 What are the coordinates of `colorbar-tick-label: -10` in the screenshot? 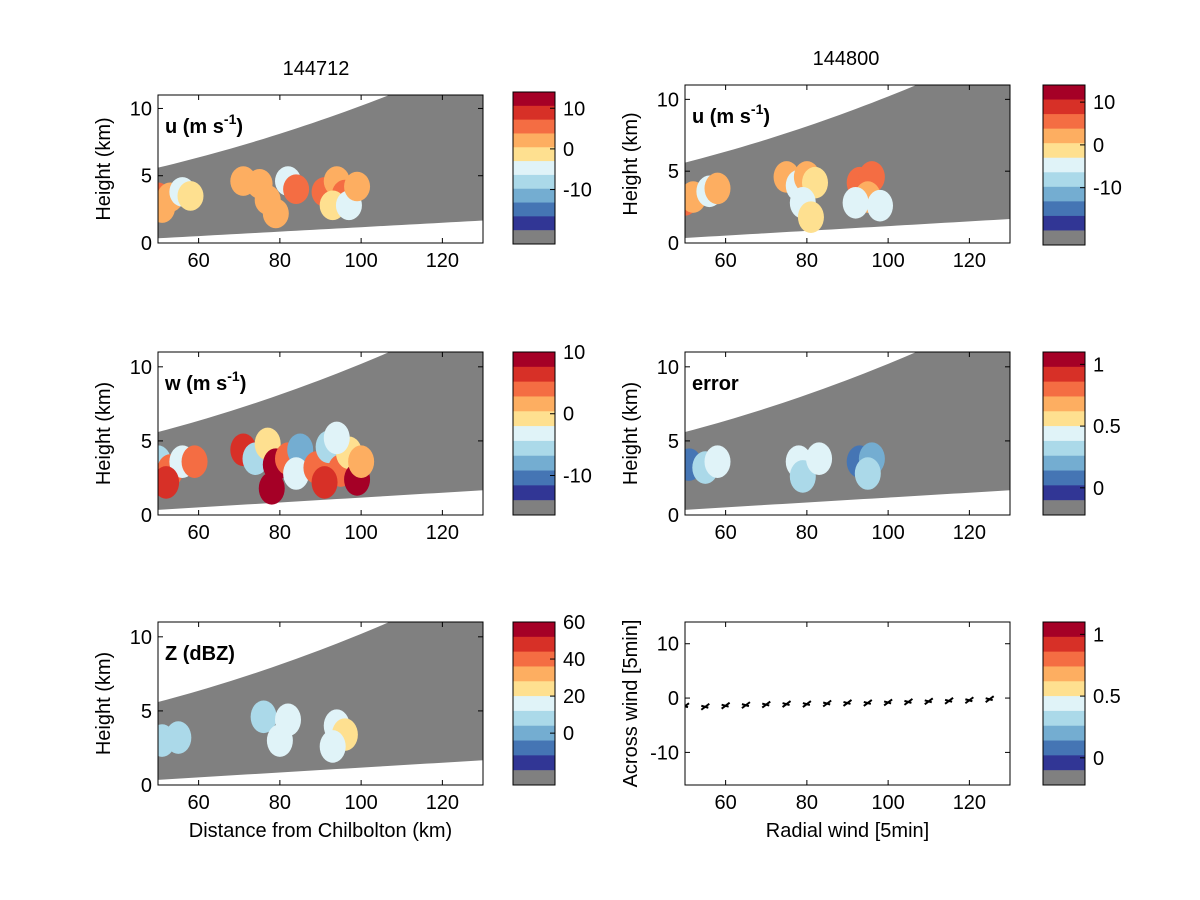 It's located at (1107, 189).